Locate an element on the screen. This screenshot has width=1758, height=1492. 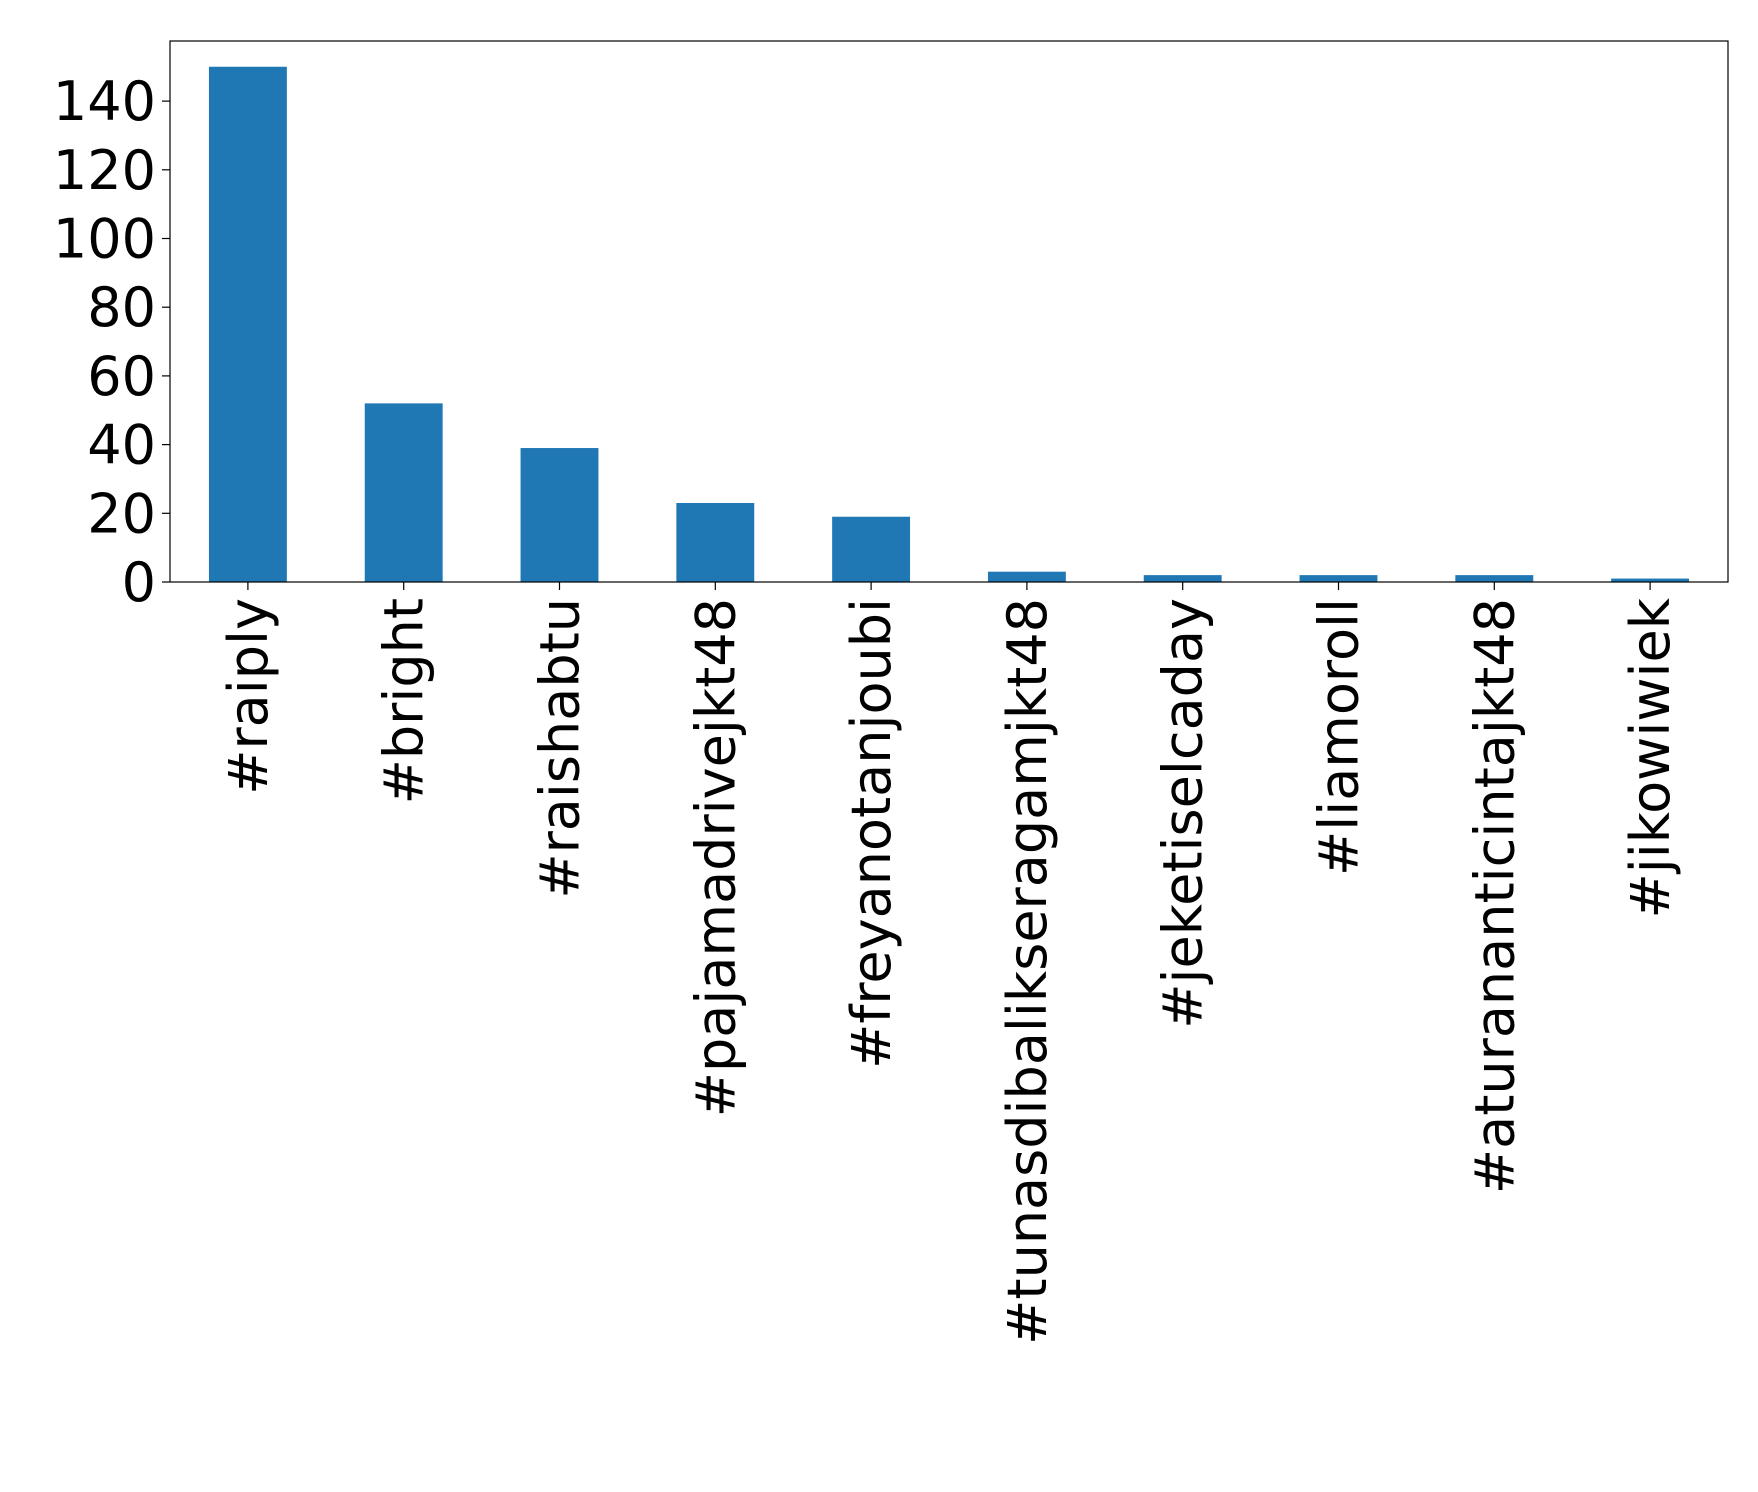
y-tick-label: 60 is located at coordinates (121, 376).